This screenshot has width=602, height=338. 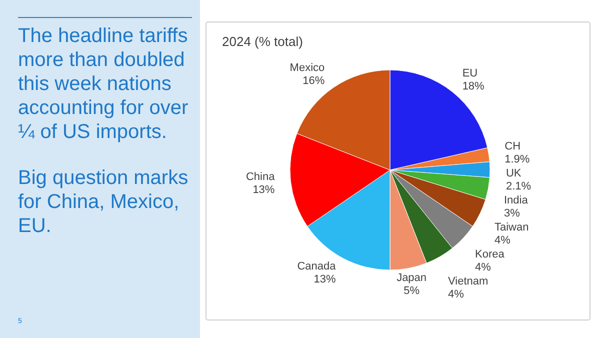 What do you see at coordinates (313, 81) in the screenshot?
I see `data-label: 16%` at bounding box center [313, 81].